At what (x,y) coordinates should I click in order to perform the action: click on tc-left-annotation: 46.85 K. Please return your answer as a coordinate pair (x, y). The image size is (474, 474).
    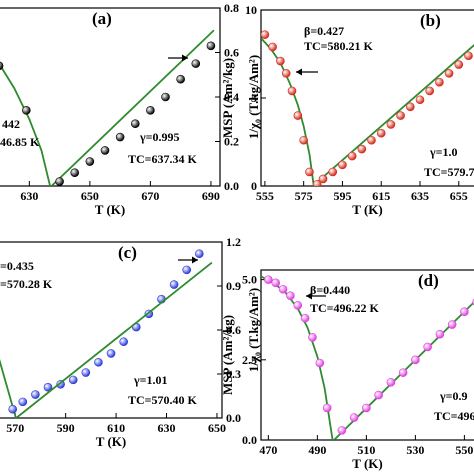
    Looking at the image, I should click on (20, 142).